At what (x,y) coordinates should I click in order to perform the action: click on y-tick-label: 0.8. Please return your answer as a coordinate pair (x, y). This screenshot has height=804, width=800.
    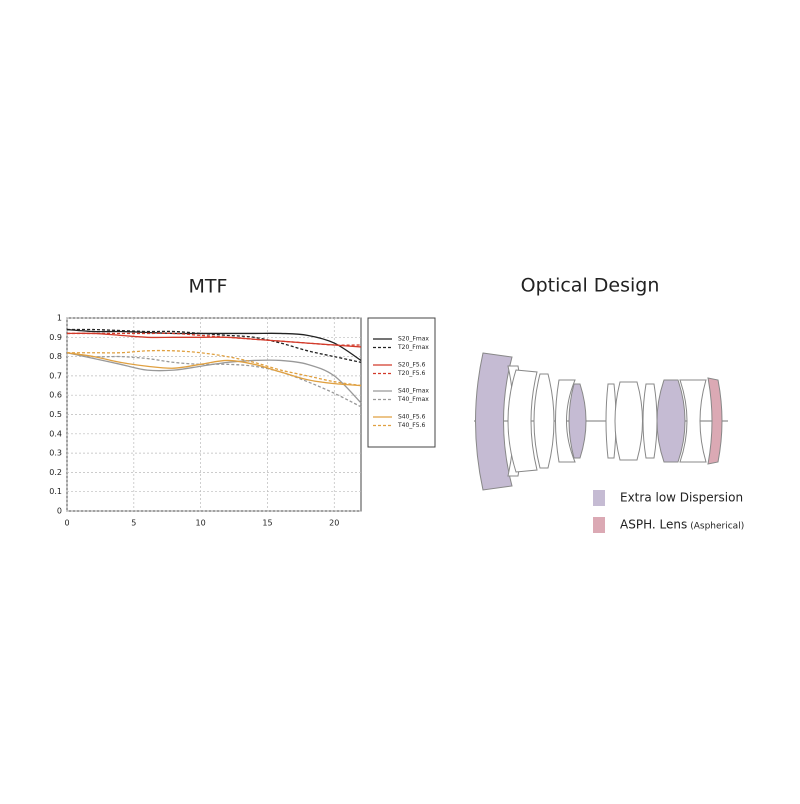
    Looking at the image, I should click on (55, 356).